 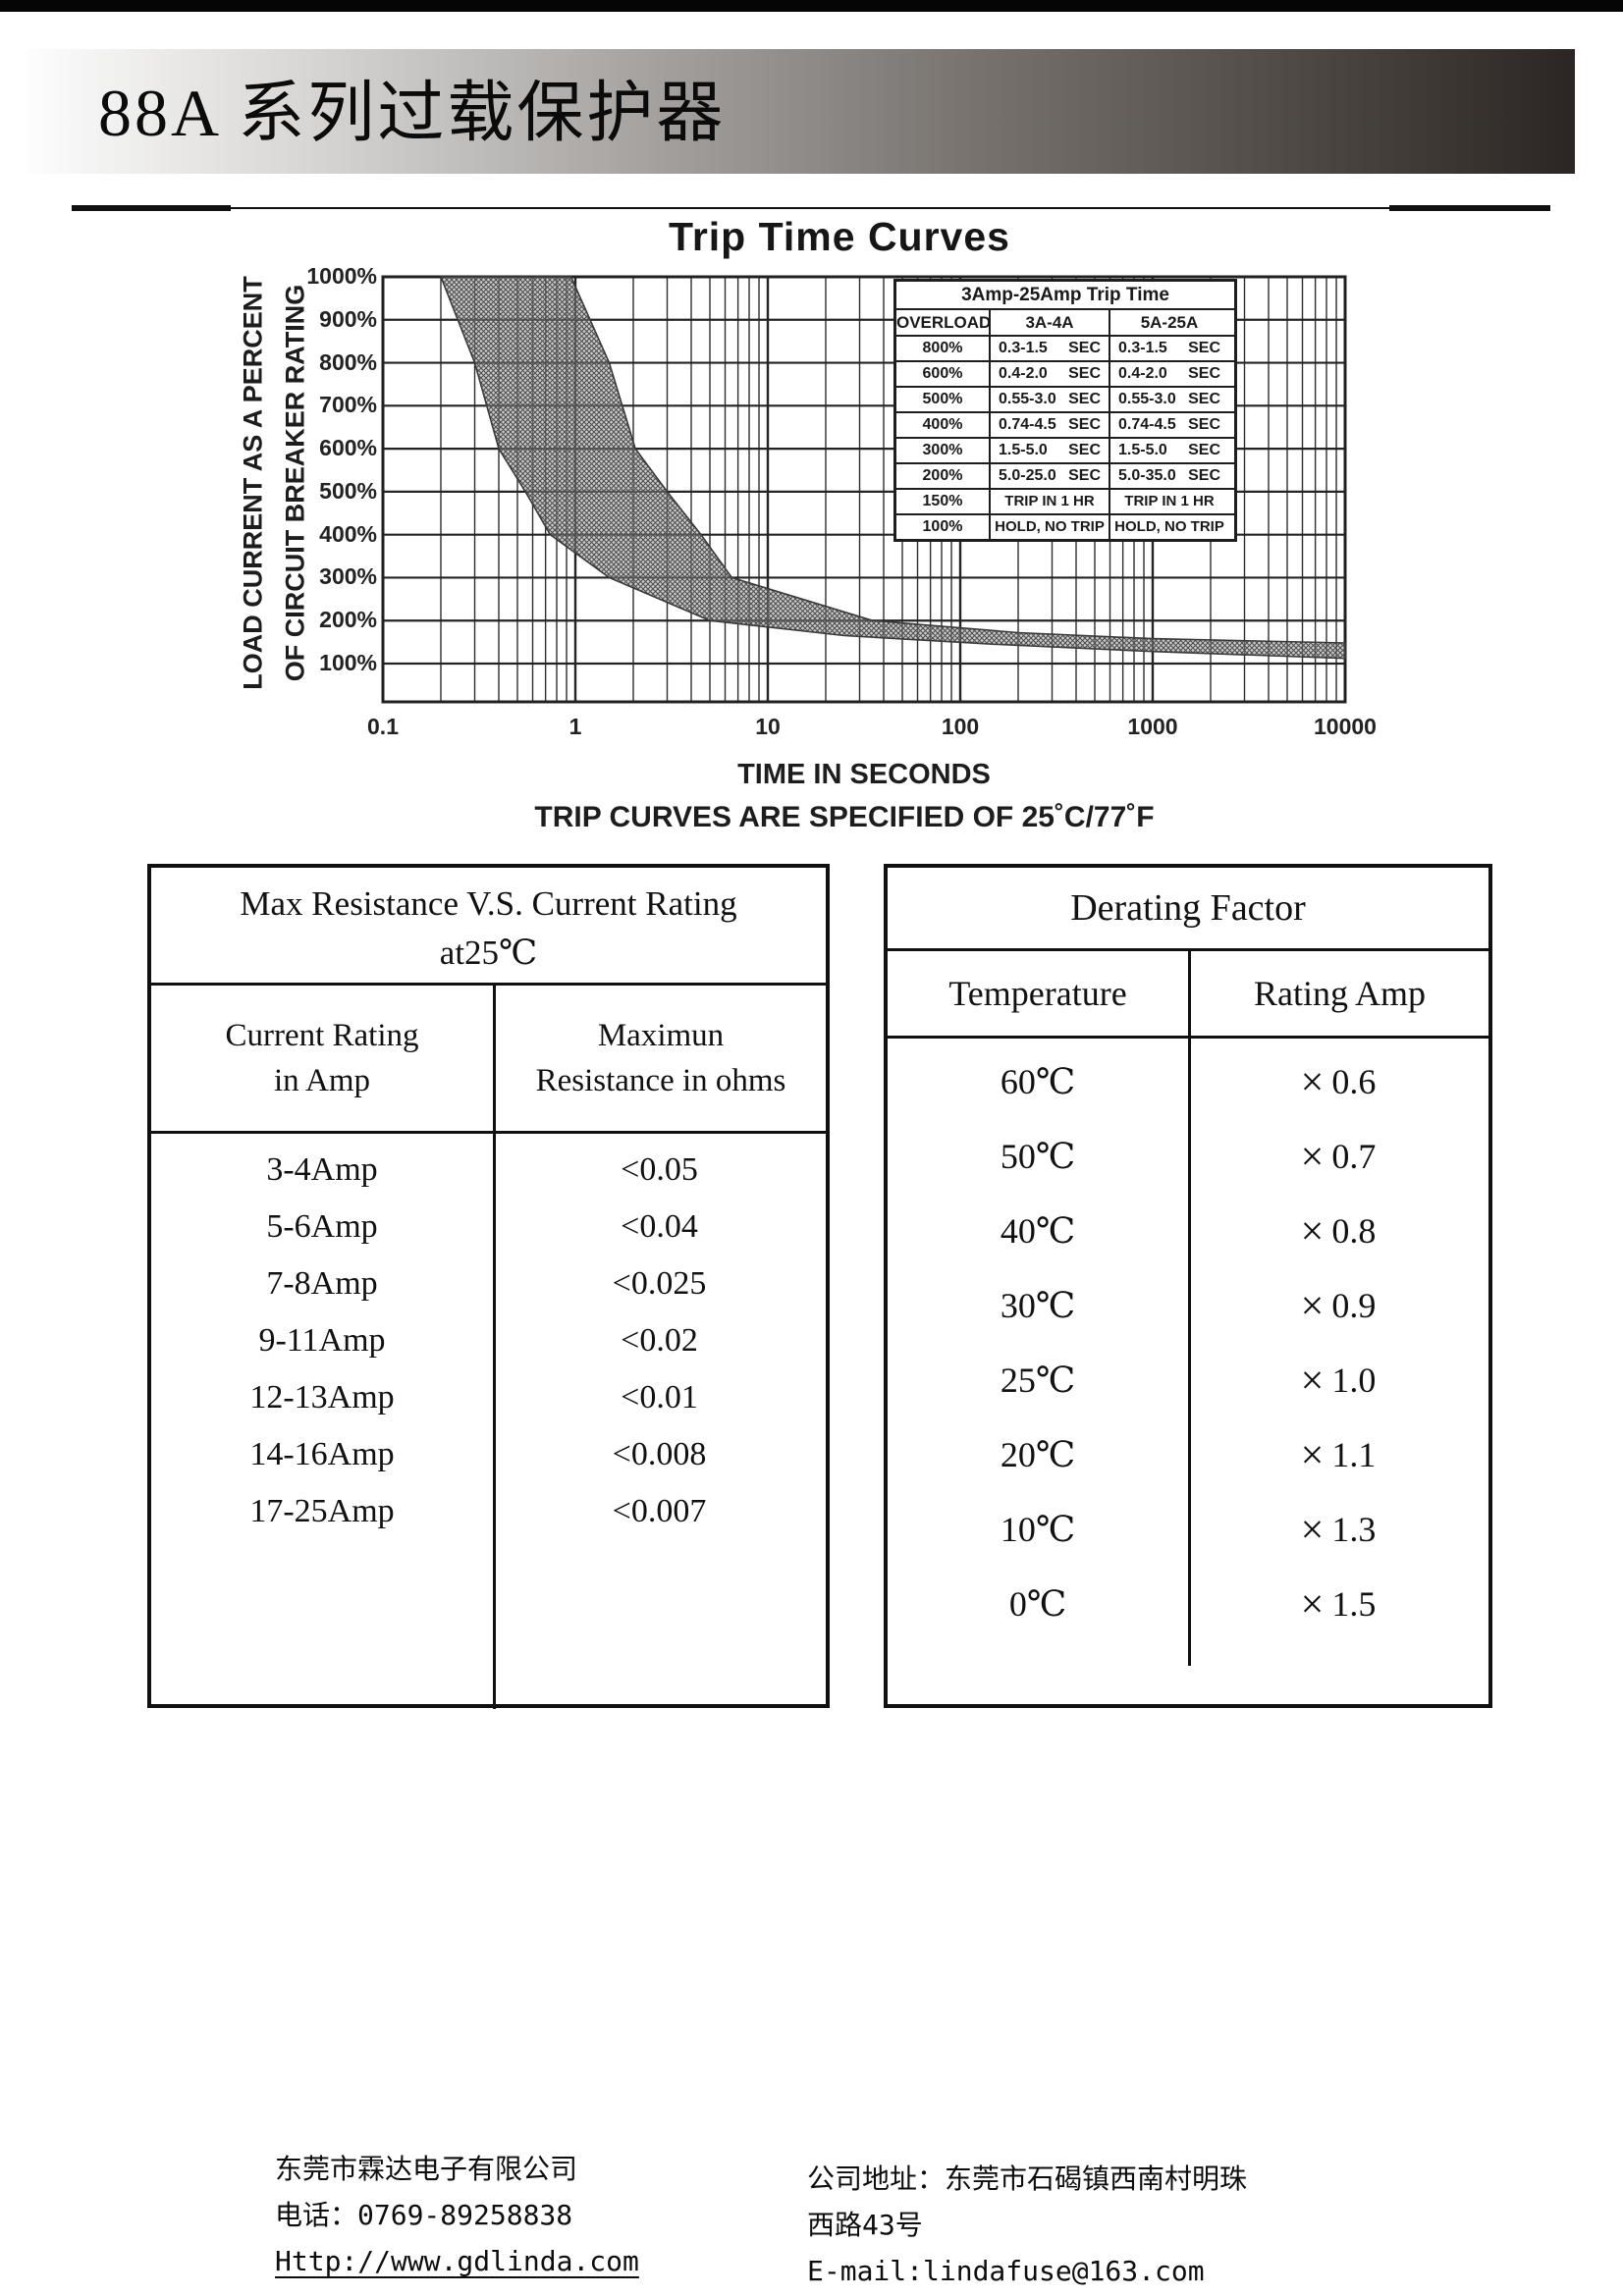 I want to click on resistance-col-header-rating: Current Rating in Amp, so click(x=322, y=1059).